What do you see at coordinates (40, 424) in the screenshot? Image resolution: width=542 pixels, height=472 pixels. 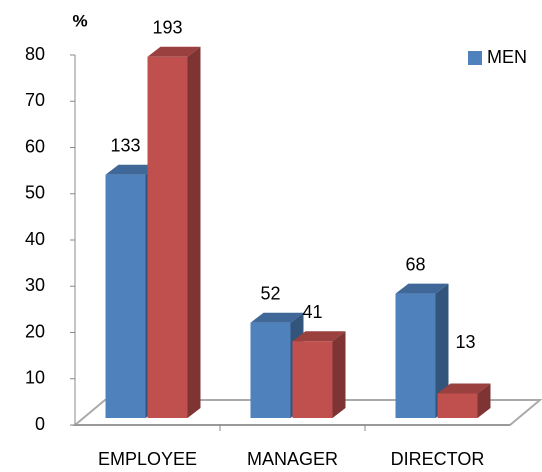 I see `y-tick-label: 0` at bounding box center [40, 424].